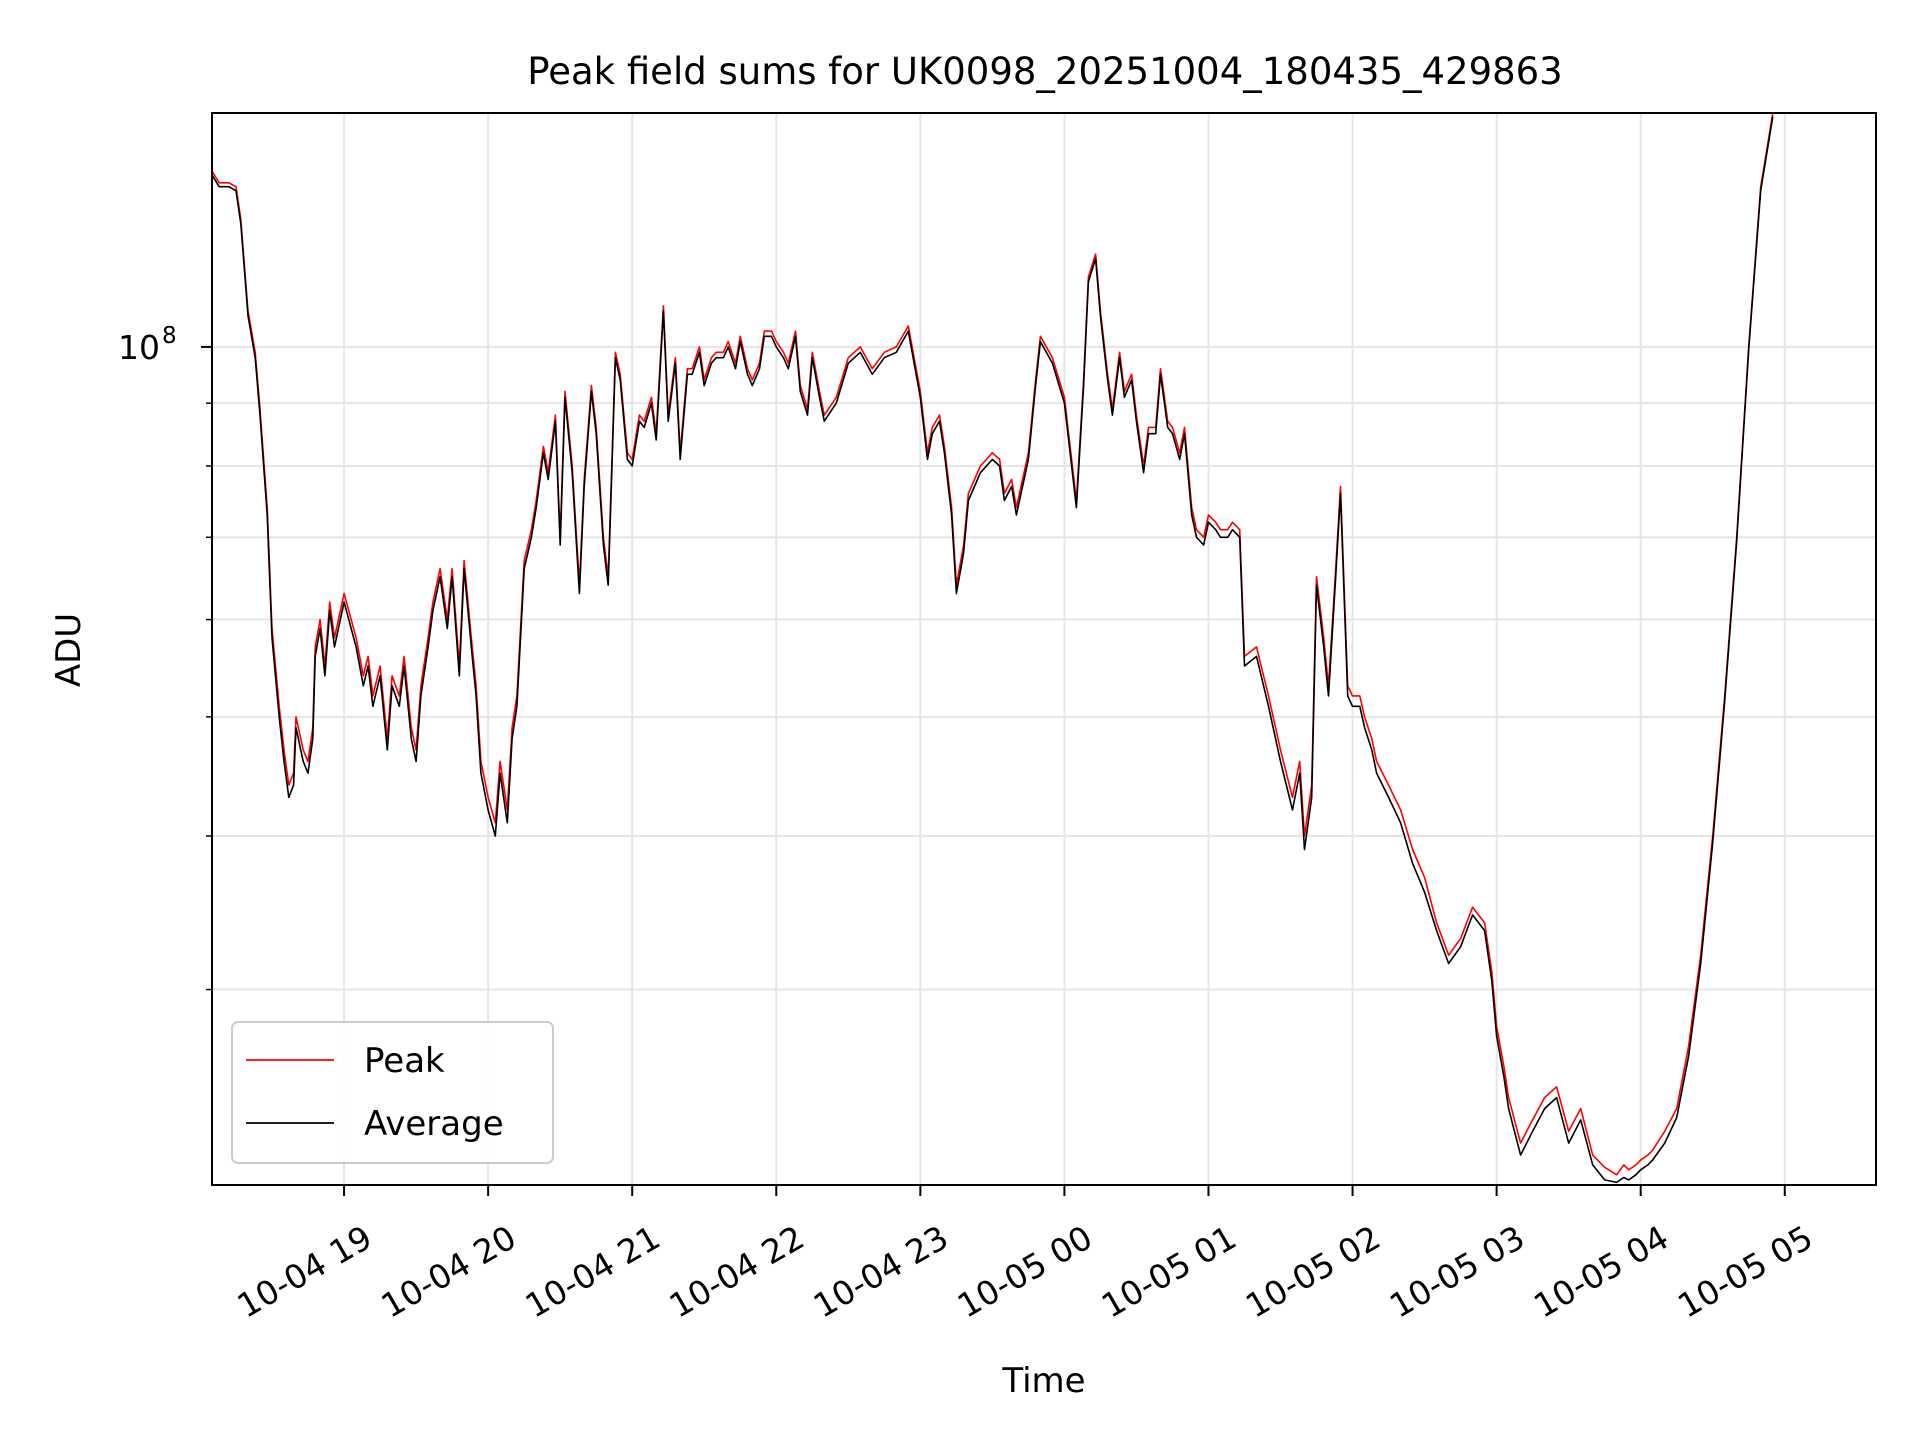 Image resolution: width=1920 pixels, height=1440 pixels. I want to click on legend-box, so click(392, 1092).